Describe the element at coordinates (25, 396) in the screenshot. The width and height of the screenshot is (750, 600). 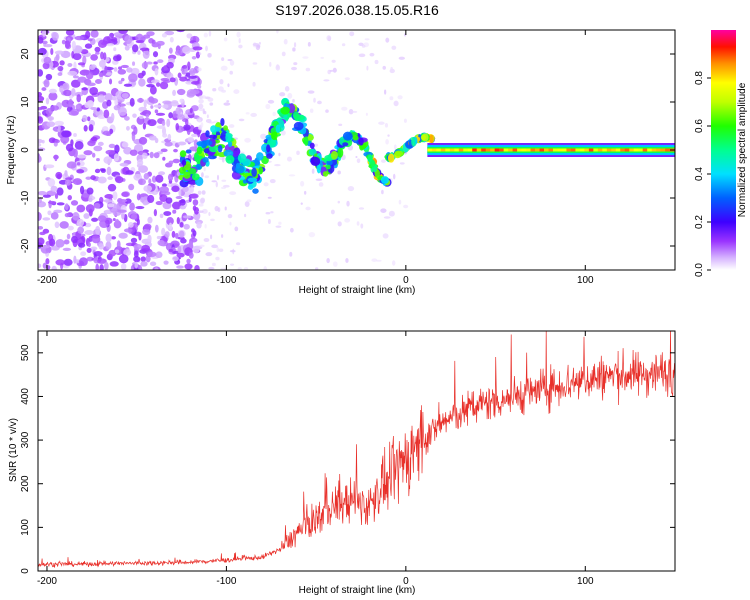
I see `y-tick-label: 400` at that location.